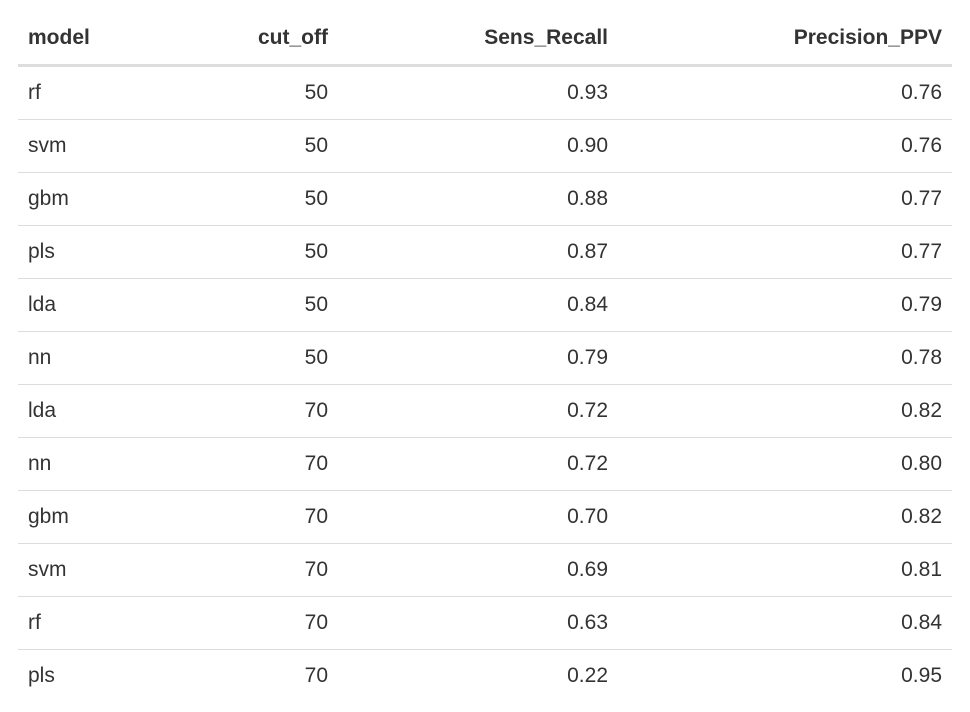 Image resolution: width=970 pixels, height=712 pixels. Describe the element at coordinates (263, 39) in the screenshot. I see `column-header-cut-off: cut_off` at that location.